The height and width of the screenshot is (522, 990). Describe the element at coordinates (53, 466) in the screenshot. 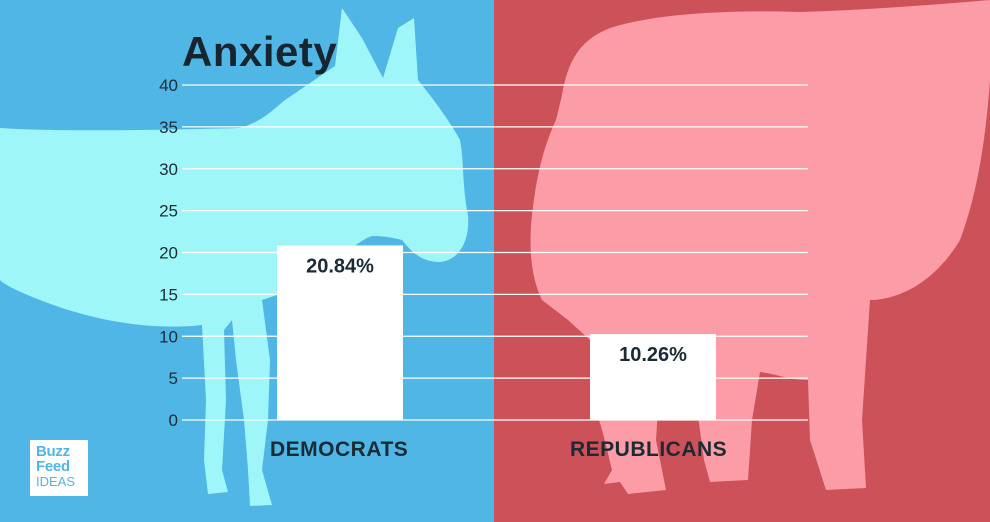

I see `logo-line-2: Feed` at that location.